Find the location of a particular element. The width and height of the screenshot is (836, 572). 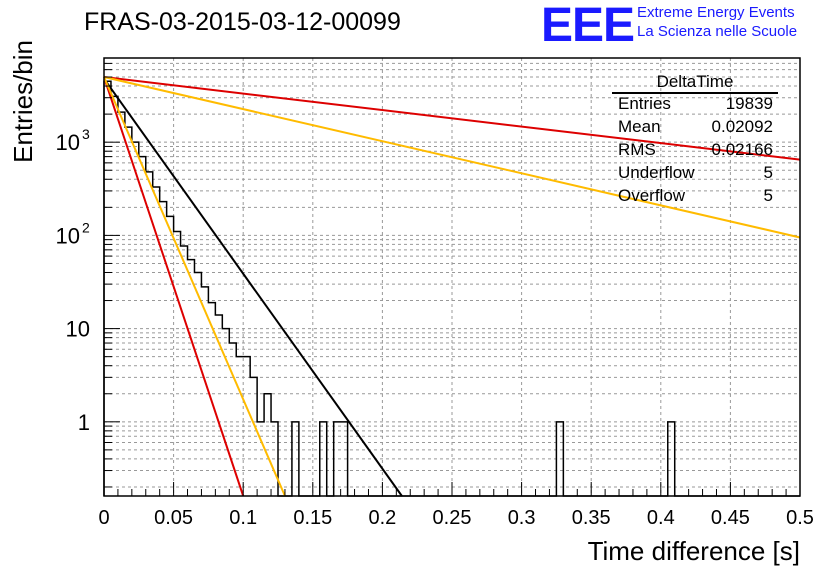

x-tick-label: 0.4 is located at coordinates (661, 518).